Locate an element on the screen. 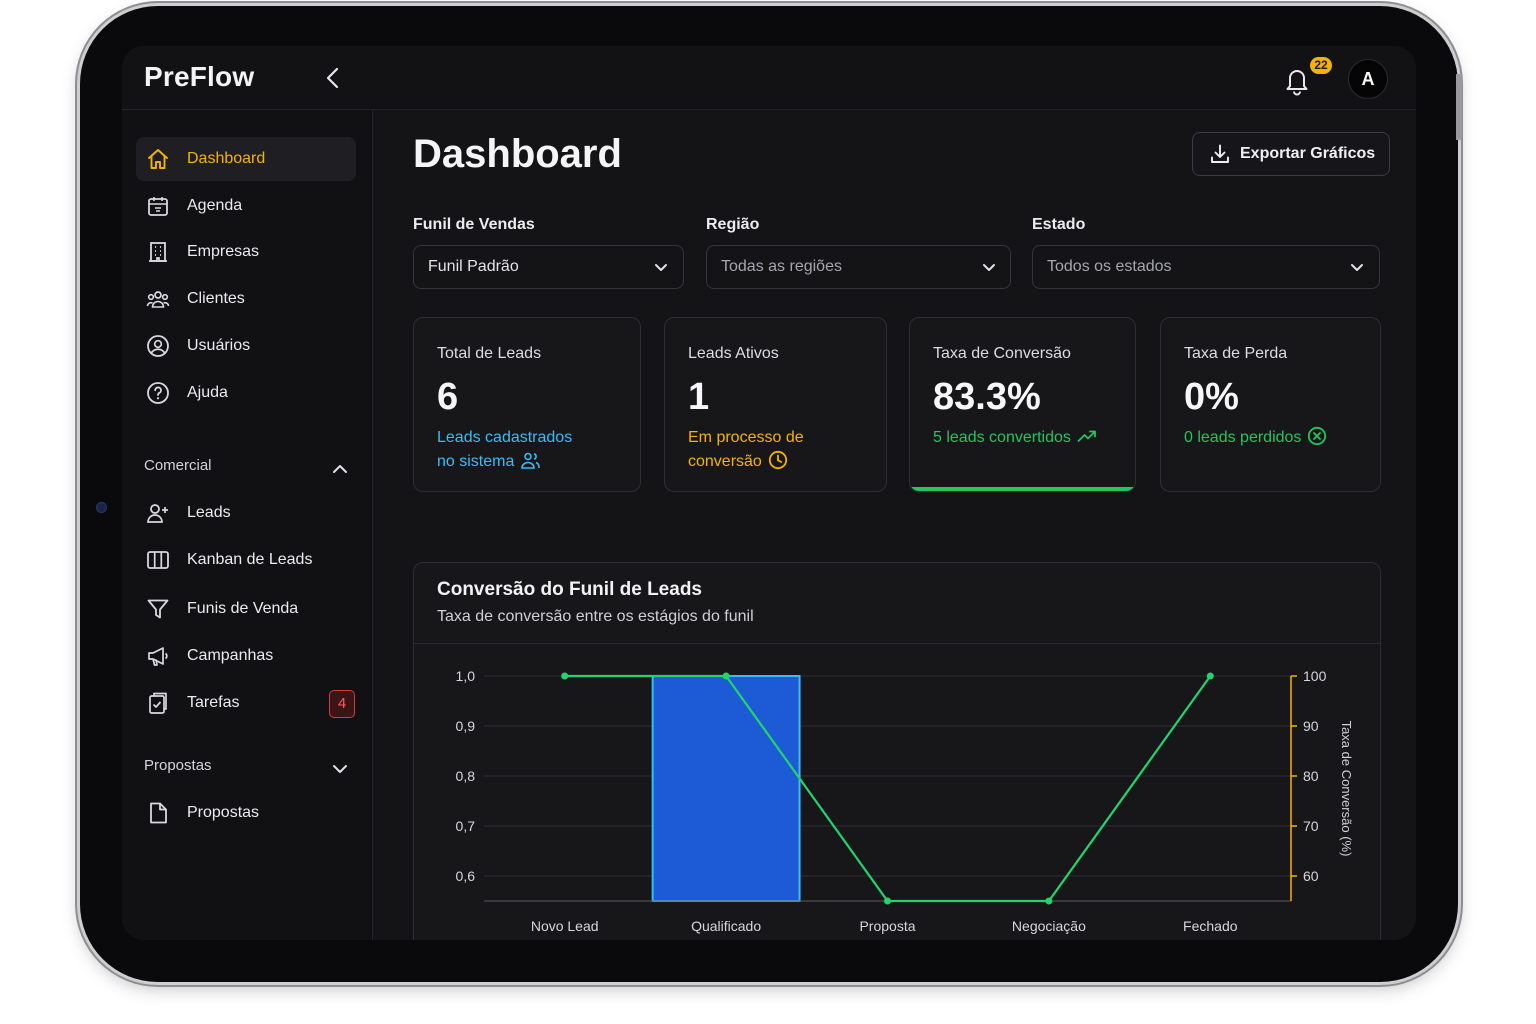 The height and width of the screenshot is (1024, 1536). y-tick-label-left: 0,6 is located at coordinates (466, 876).